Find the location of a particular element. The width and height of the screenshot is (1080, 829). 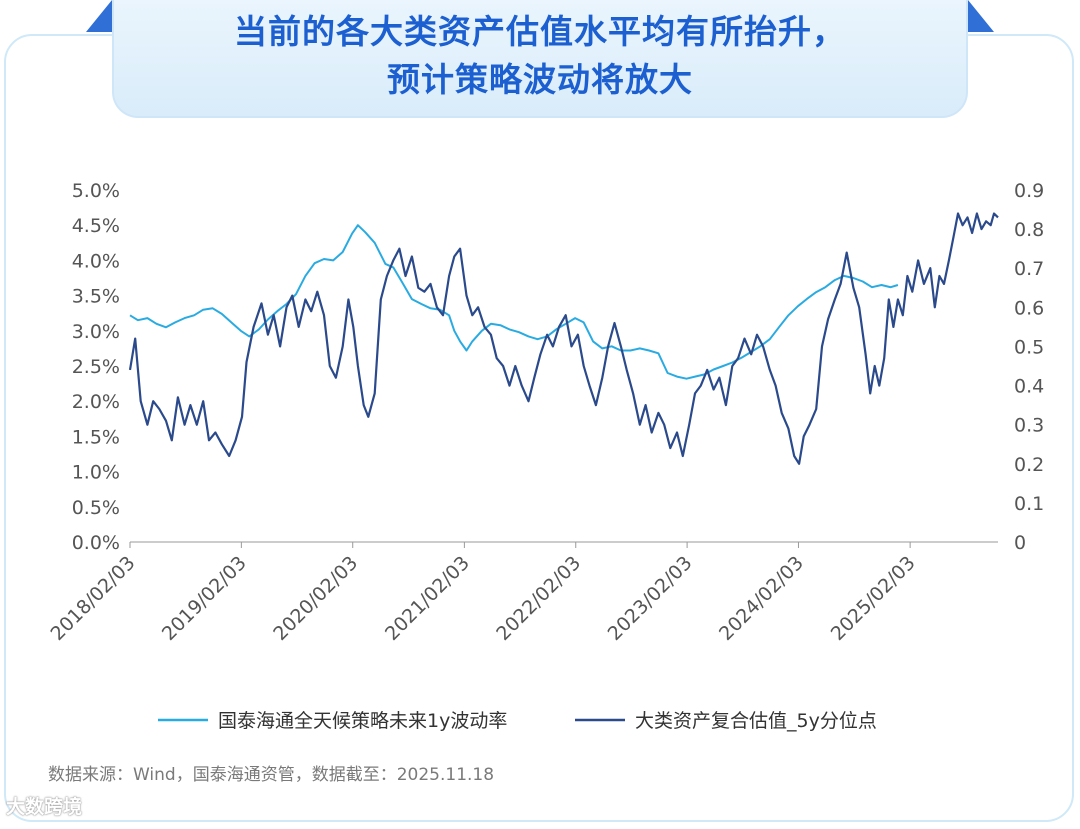

x-tick-label: 2025/02/03 is located at coordinates (873, 598).